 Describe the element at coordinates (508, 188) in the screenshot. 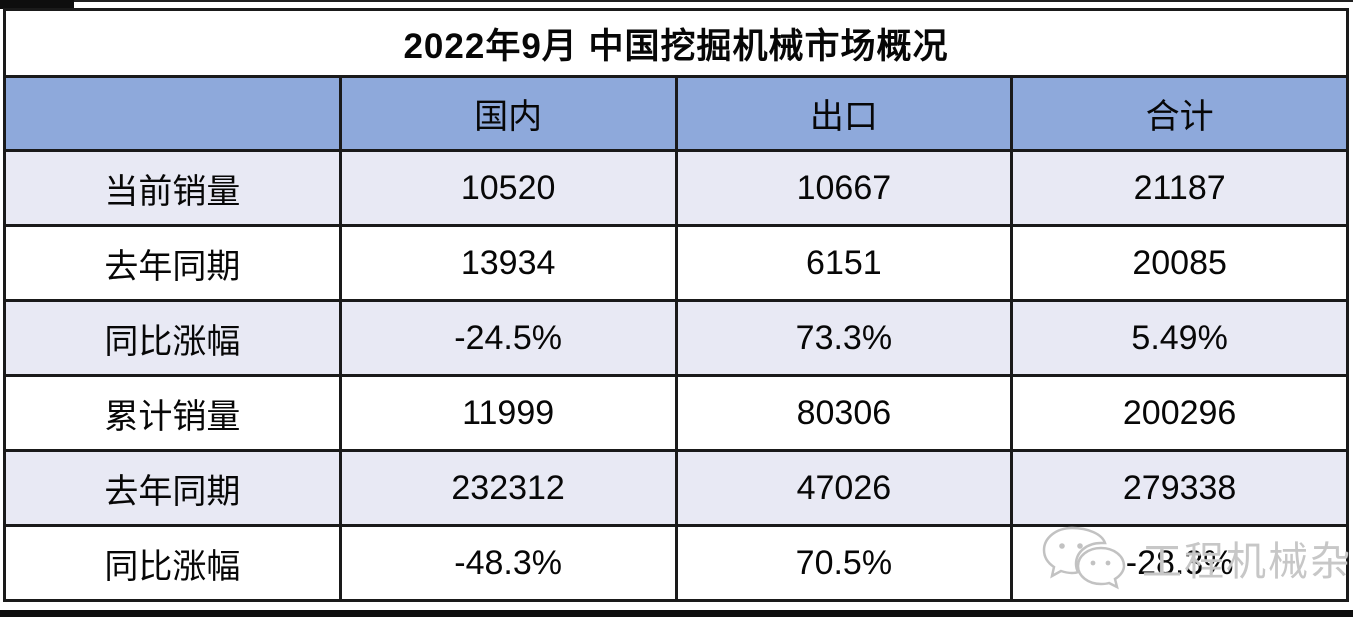

I see `cell-value: 10520` at that location.